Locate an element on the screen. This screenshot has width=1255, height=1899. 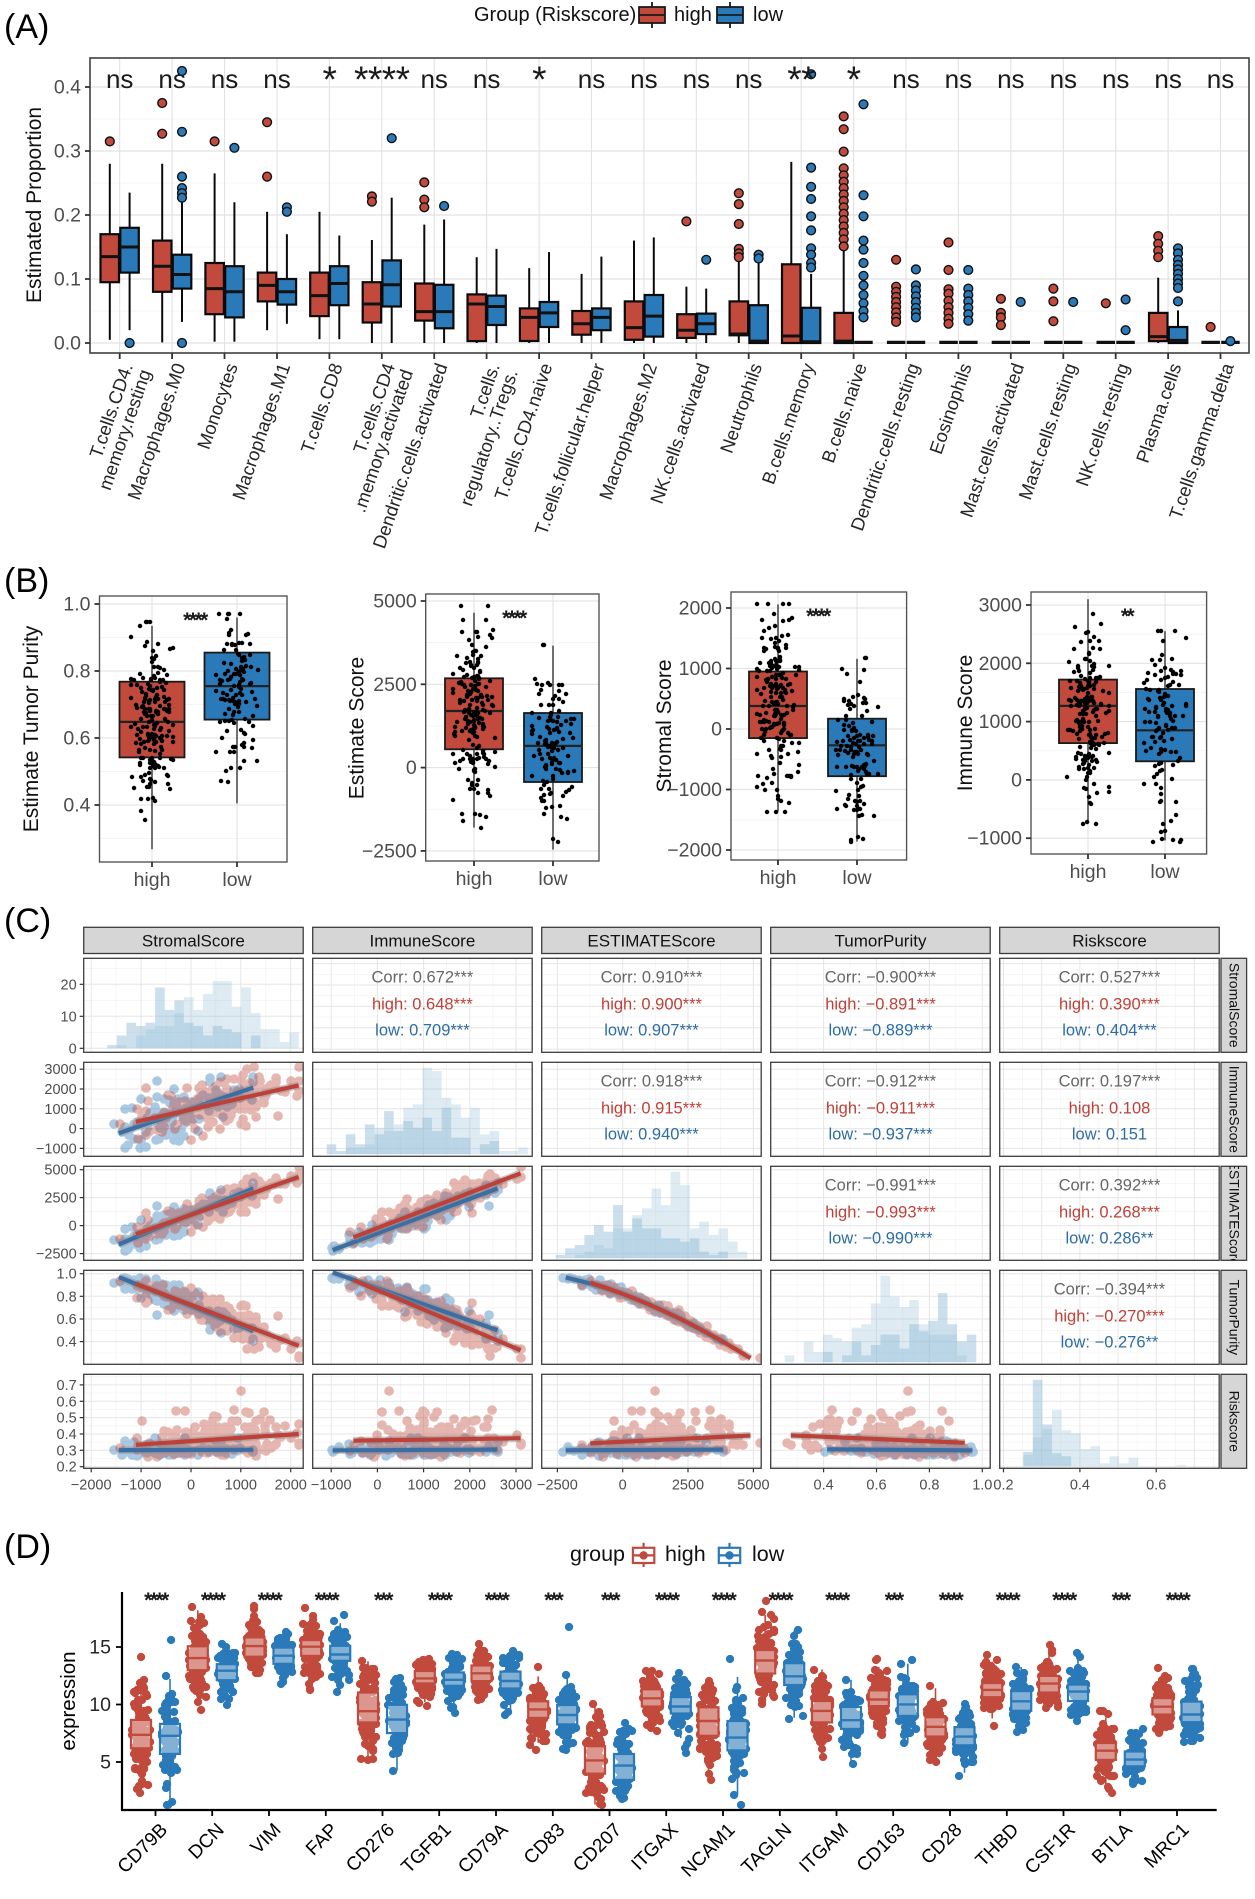
svg-text: (B) is located at coordinates (26, 581).